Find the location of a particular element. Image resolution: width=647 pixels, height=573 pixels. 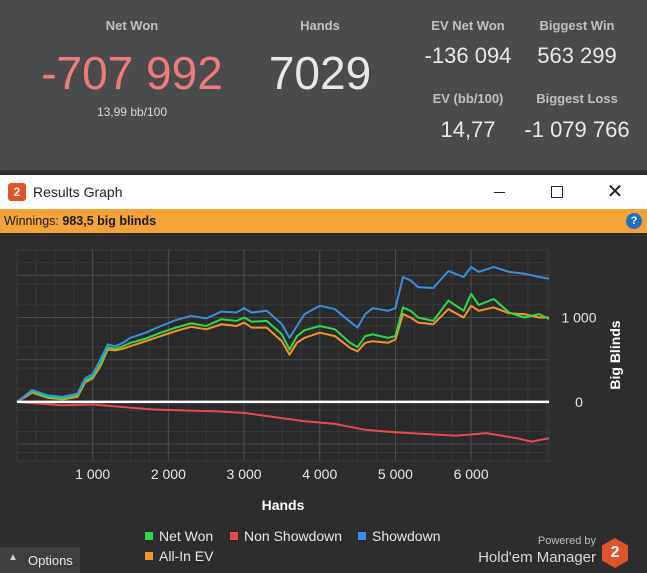

minimize-button is located at coordinates (499, 192).